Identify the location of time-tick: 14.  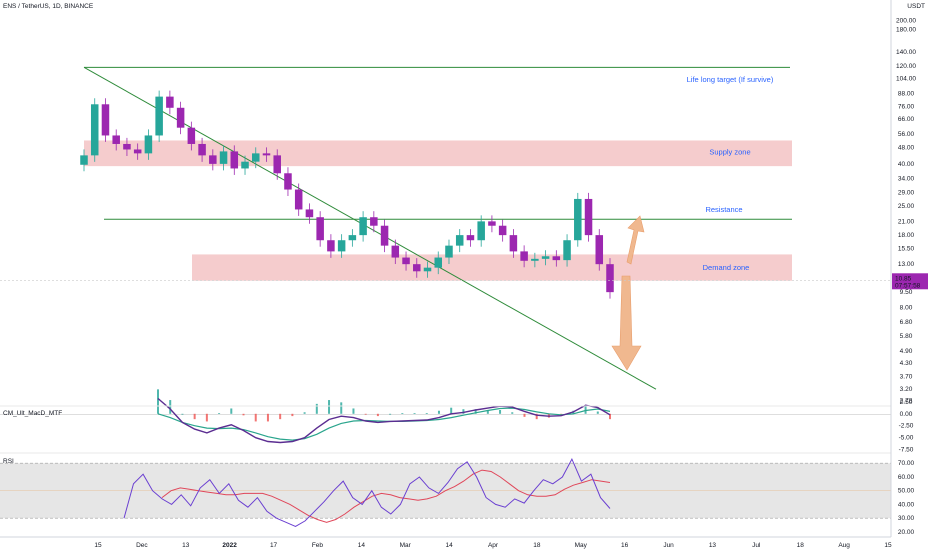
(362, 545).